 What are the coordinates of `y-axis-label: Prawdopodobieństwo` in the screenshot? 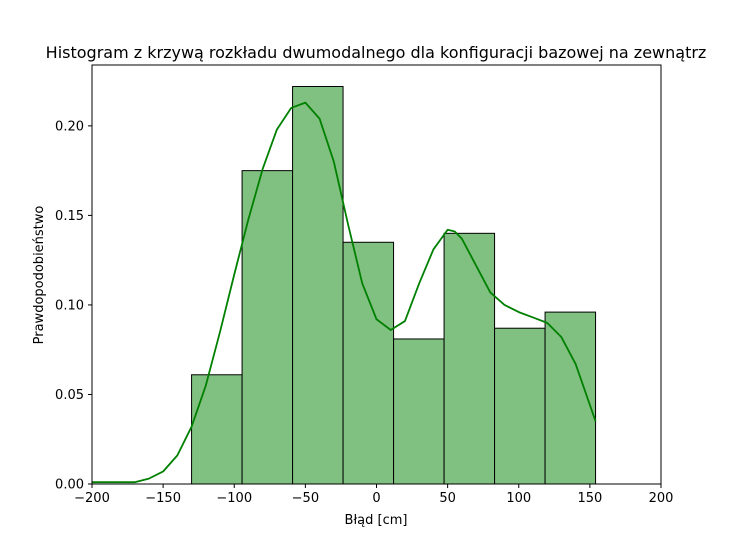 It's located at (39, 275).